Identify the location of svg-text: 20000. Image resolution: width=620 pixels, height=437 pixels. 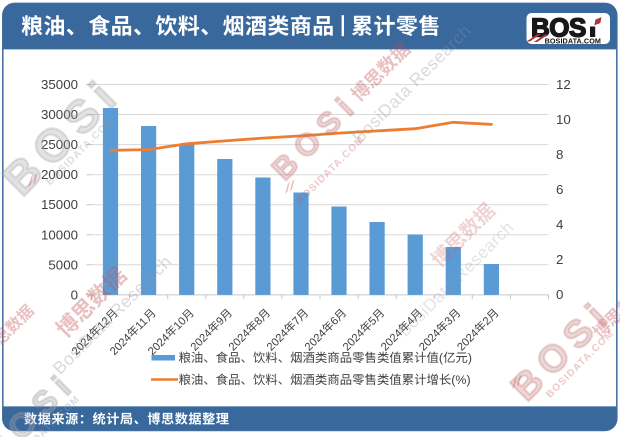
(59, 174).